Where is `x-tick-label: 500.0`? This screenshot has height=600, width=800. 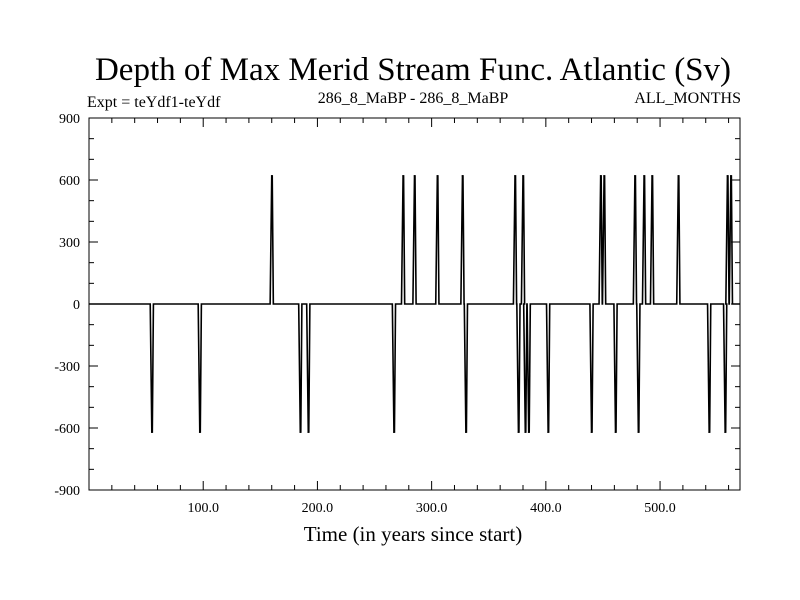 x-tick-label: 500.0 is located at coordinates (660, 508).